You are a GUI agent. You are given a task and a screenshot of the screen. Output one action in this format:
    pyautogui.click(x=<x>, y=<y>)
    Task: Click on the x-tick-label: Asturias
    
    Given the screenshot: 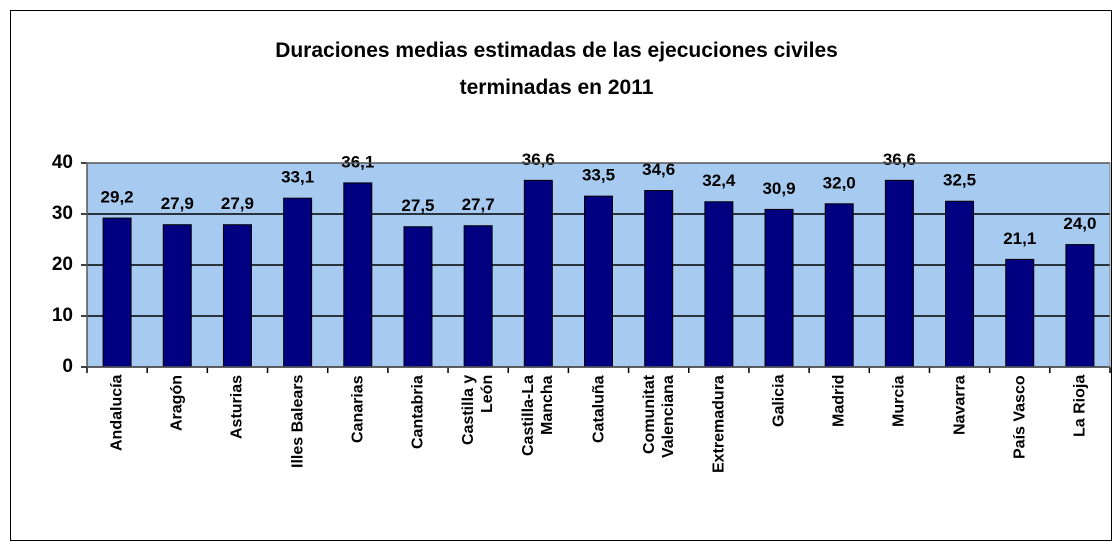 What is the action you would take?
    pyautogui.click(x=237, y=407)
    